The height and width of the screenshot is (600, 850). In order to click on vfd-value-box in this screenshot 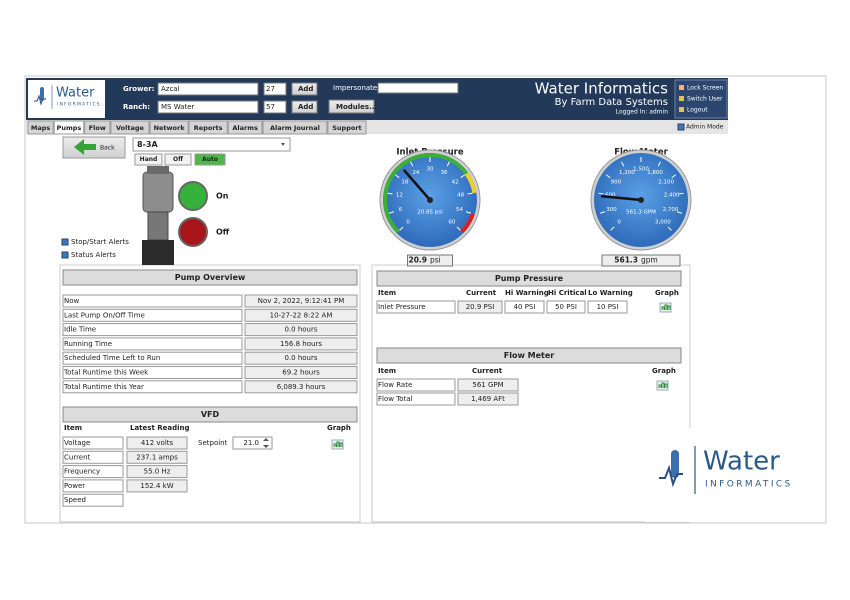, I will do `click(157, 472)`.